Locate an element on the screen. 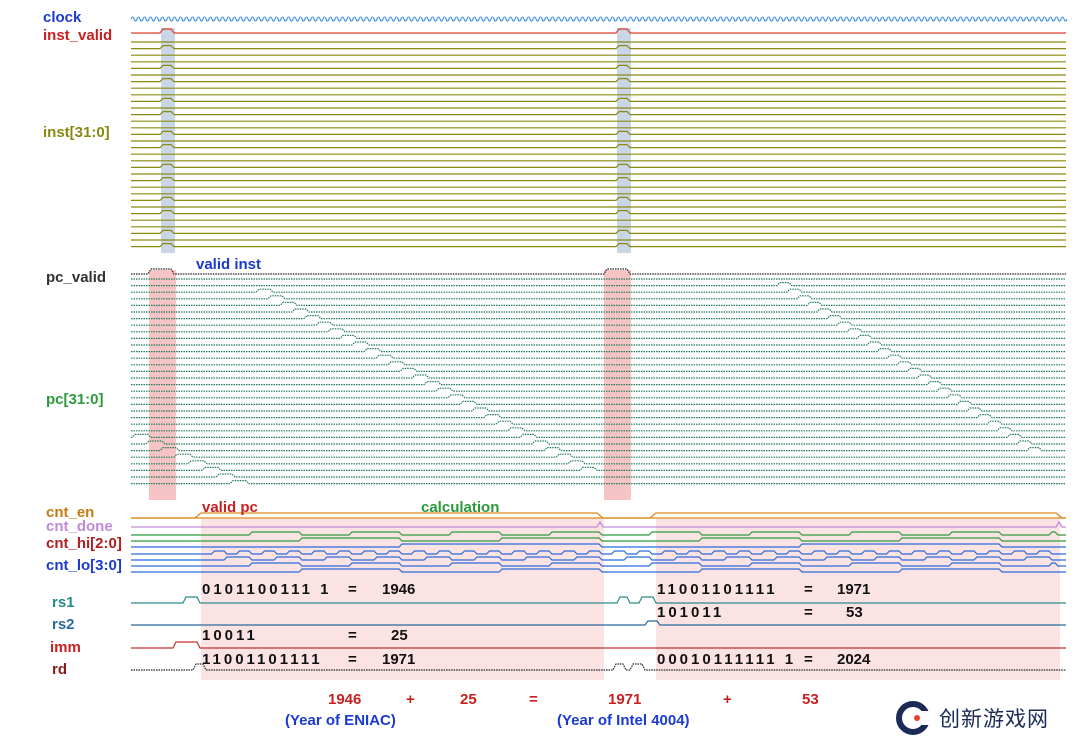  site-logo: 创新游戏网 is located at coordinates (985, 718).